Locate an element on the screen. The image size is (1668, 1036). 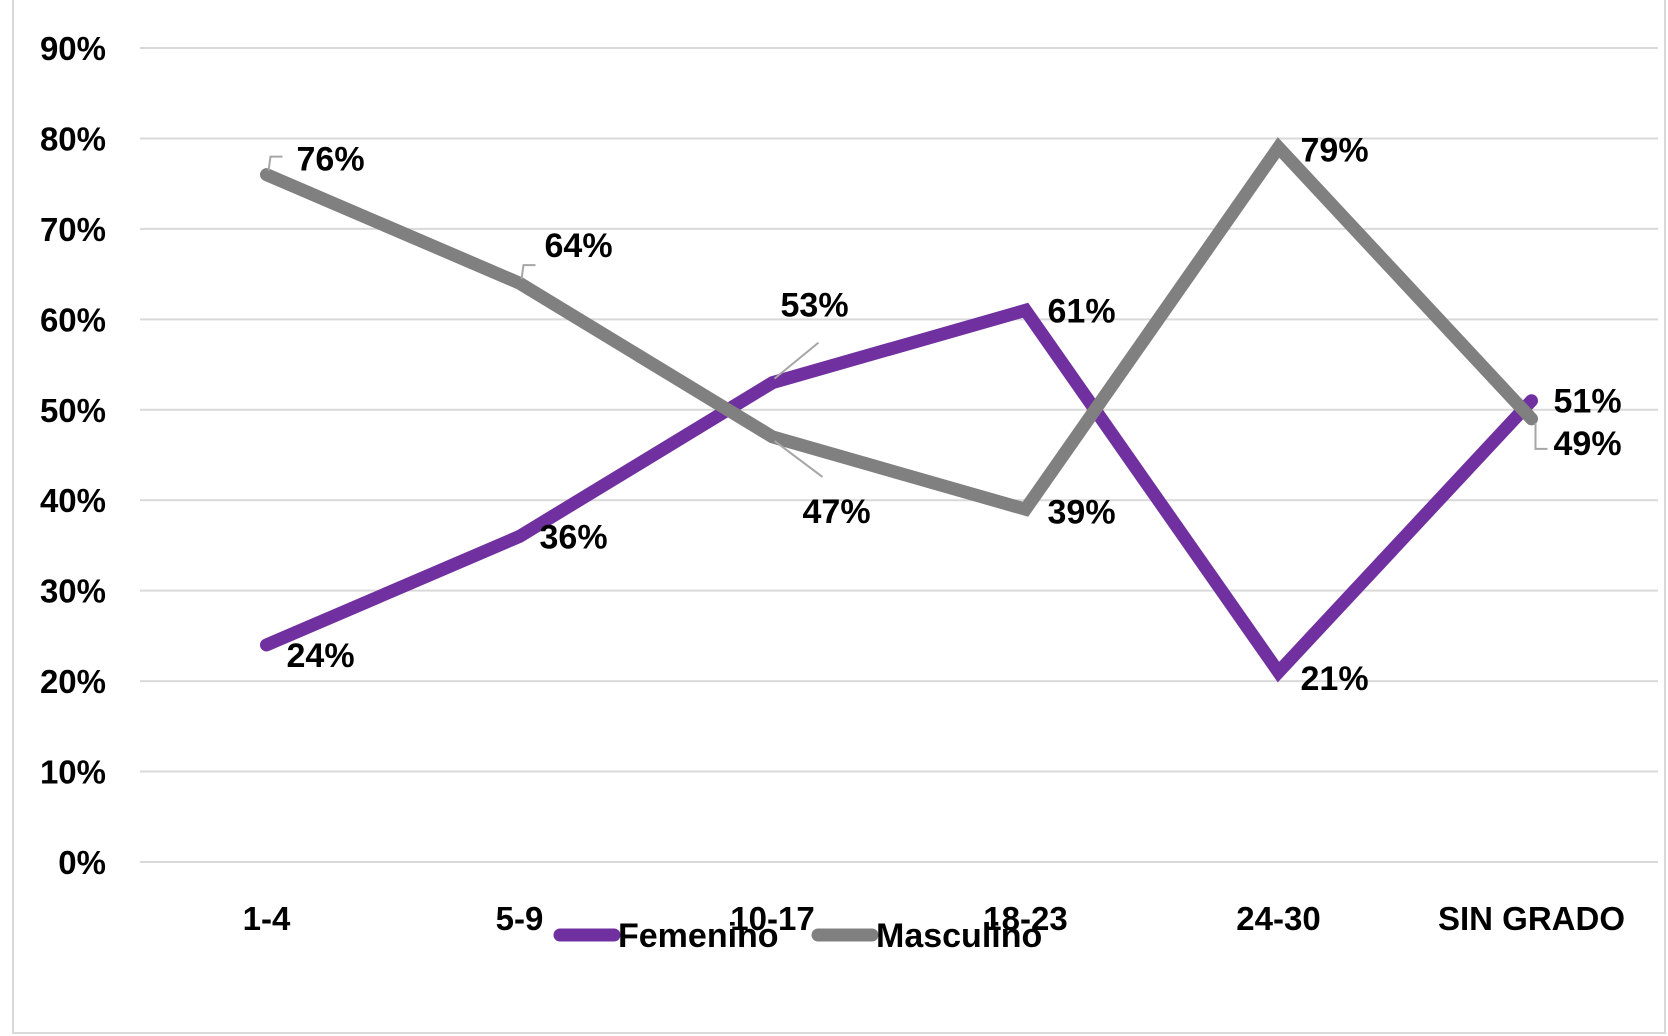
x-tick-label: 18-23 is located at coordinates (1025, 918).